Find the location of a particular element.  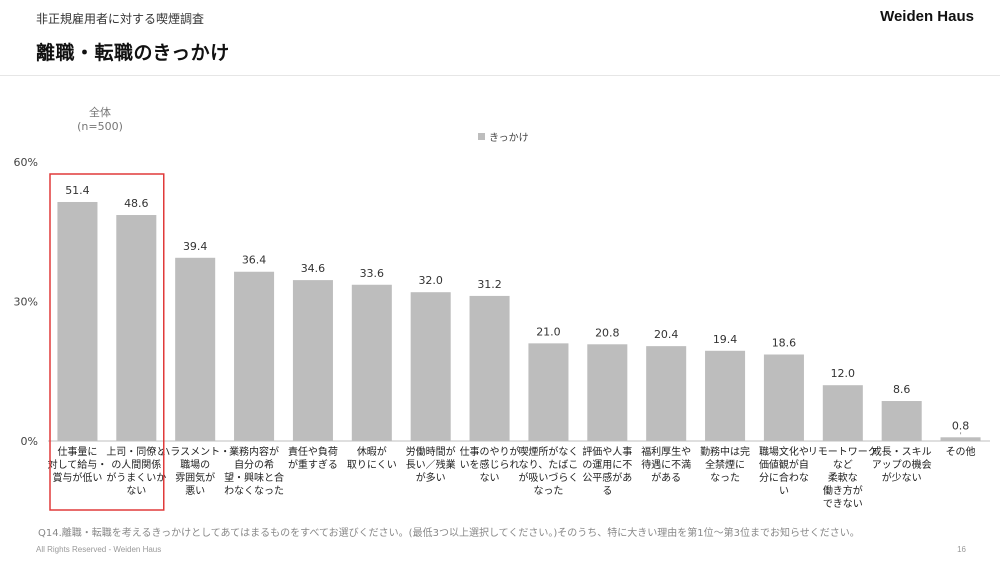

group-label-line: 全体 is located at coordinates (100, 112).